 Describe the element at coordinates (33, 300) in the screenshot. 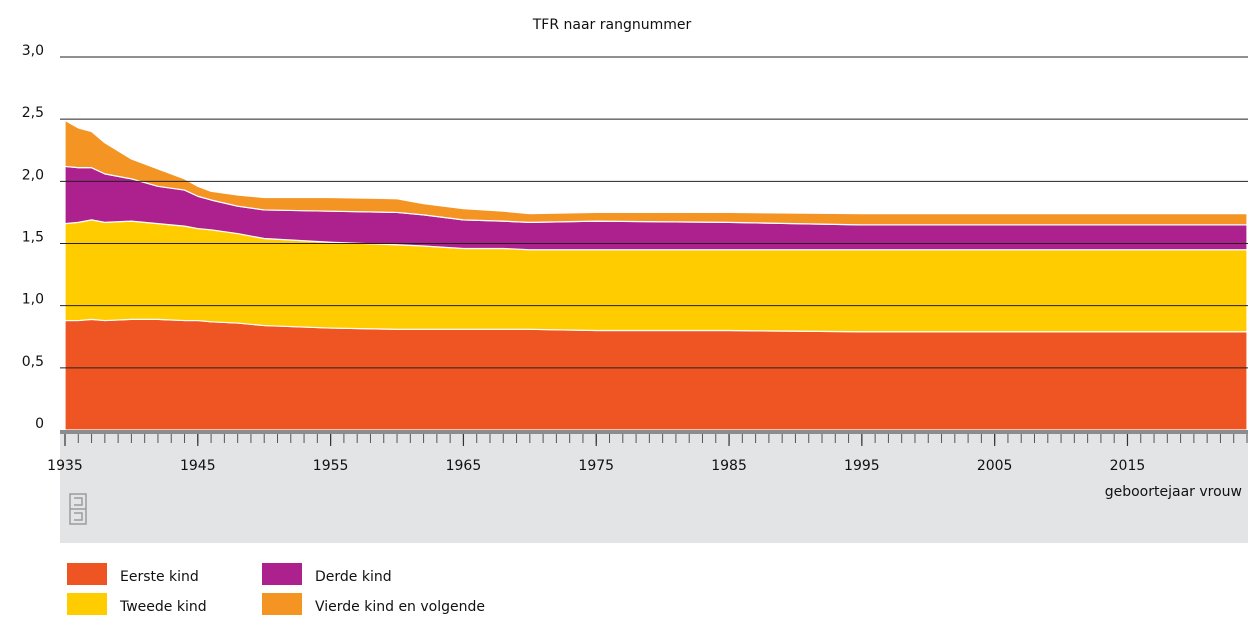

I see `y-tick-label: 1,0` at that location.